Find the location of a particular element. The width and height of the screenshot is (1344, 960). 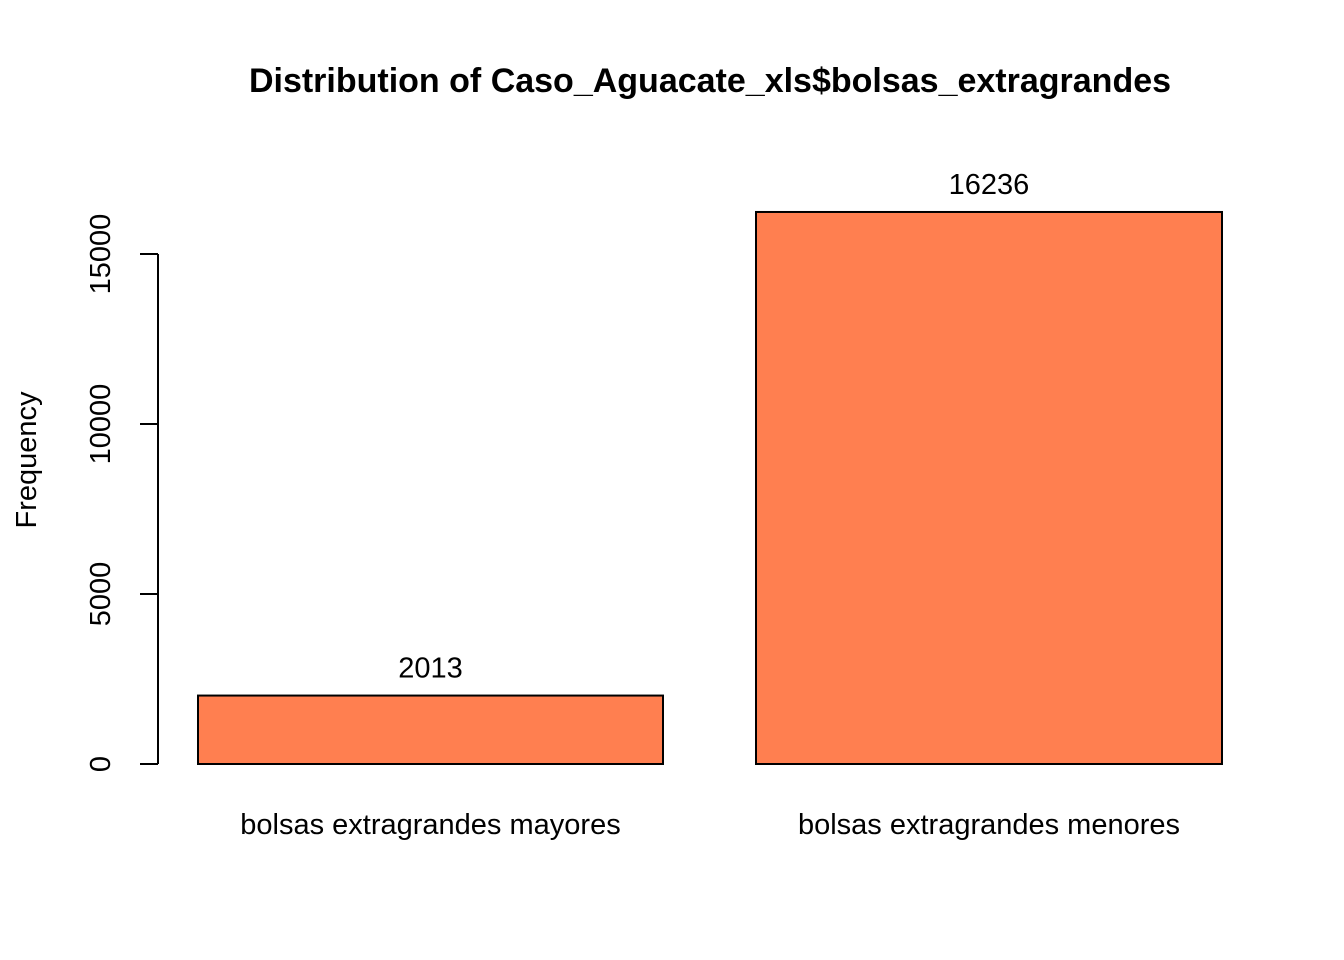

y-tick-label: 10000 is located at coordinates (101, 424).